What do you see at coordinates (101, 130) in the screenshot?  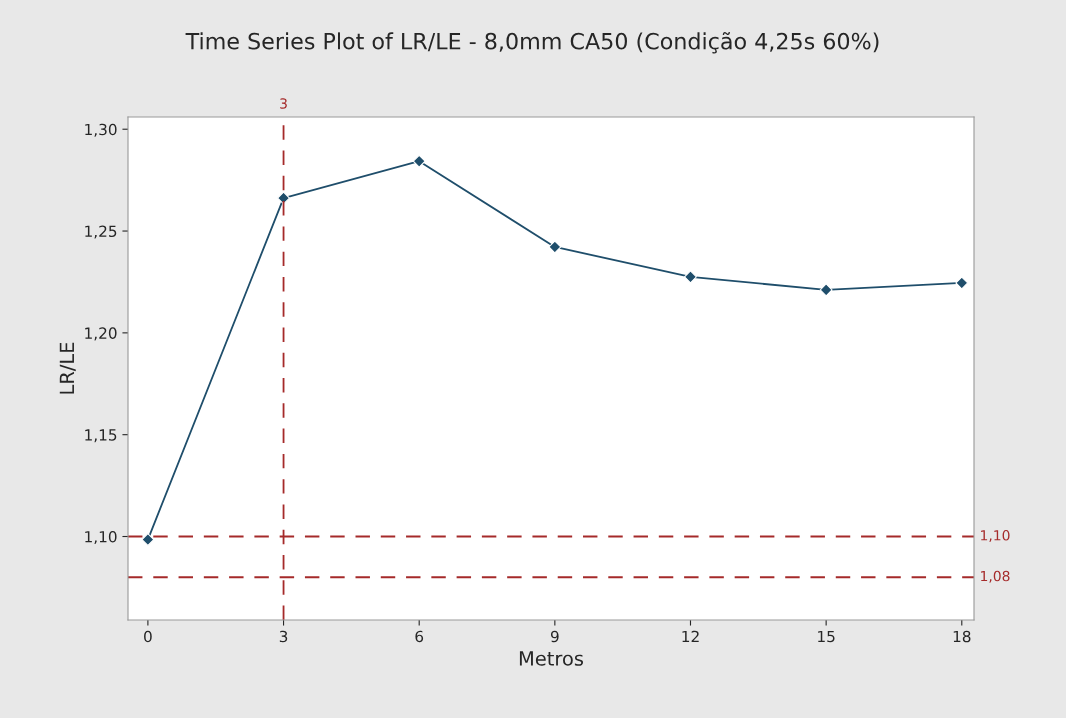 I see `y-tick-label: 1,30` at bounding box center [101, 130].